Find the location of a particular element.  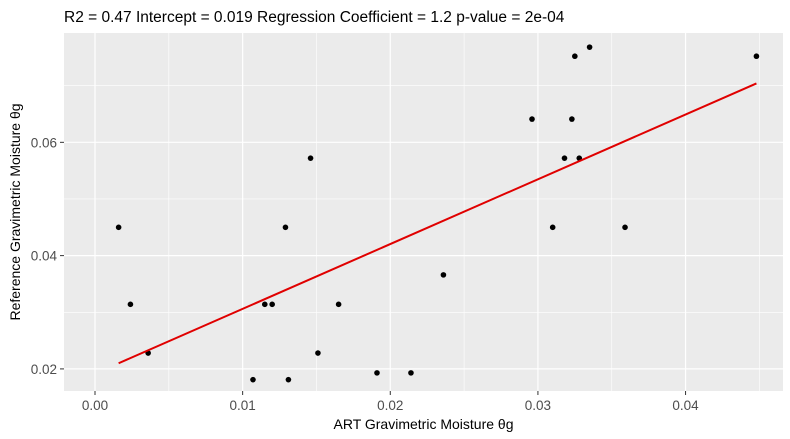

y-tick-label: 0.02 is located at coordinates (44, 369).